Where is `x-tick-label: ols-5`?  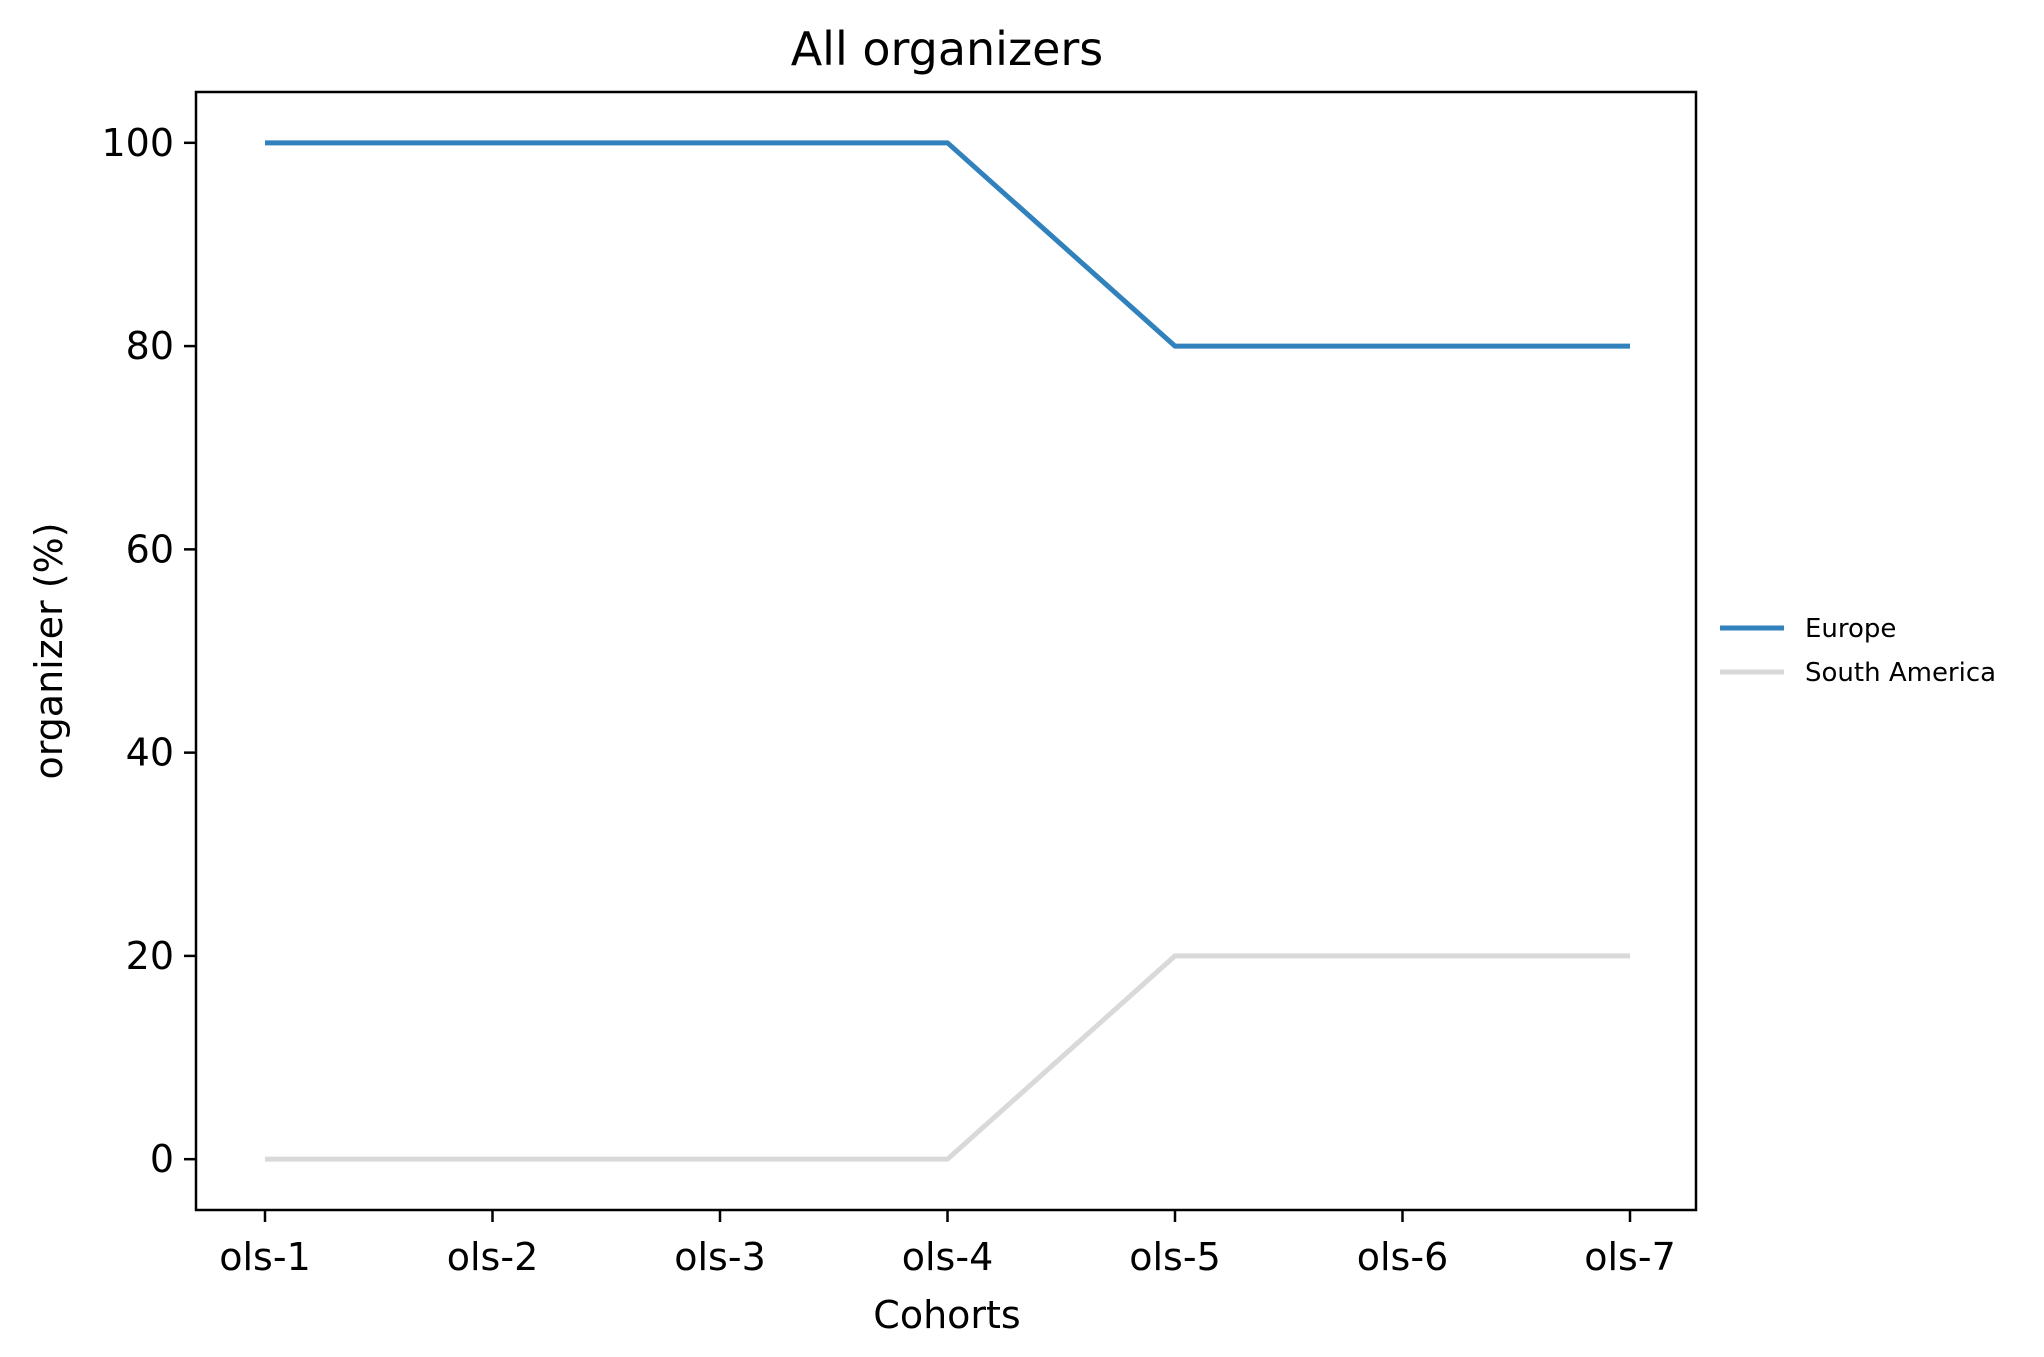
x-tick-label: ols-5 is located at coordinates (1175, 1257).